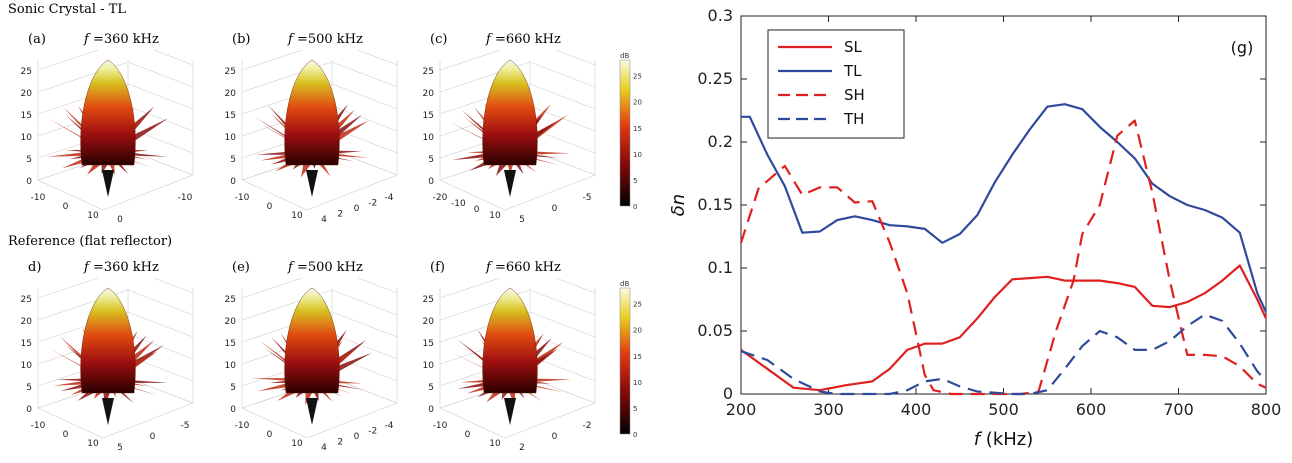  I want to click on y-tick-label: 0.3, so click(720, 15).